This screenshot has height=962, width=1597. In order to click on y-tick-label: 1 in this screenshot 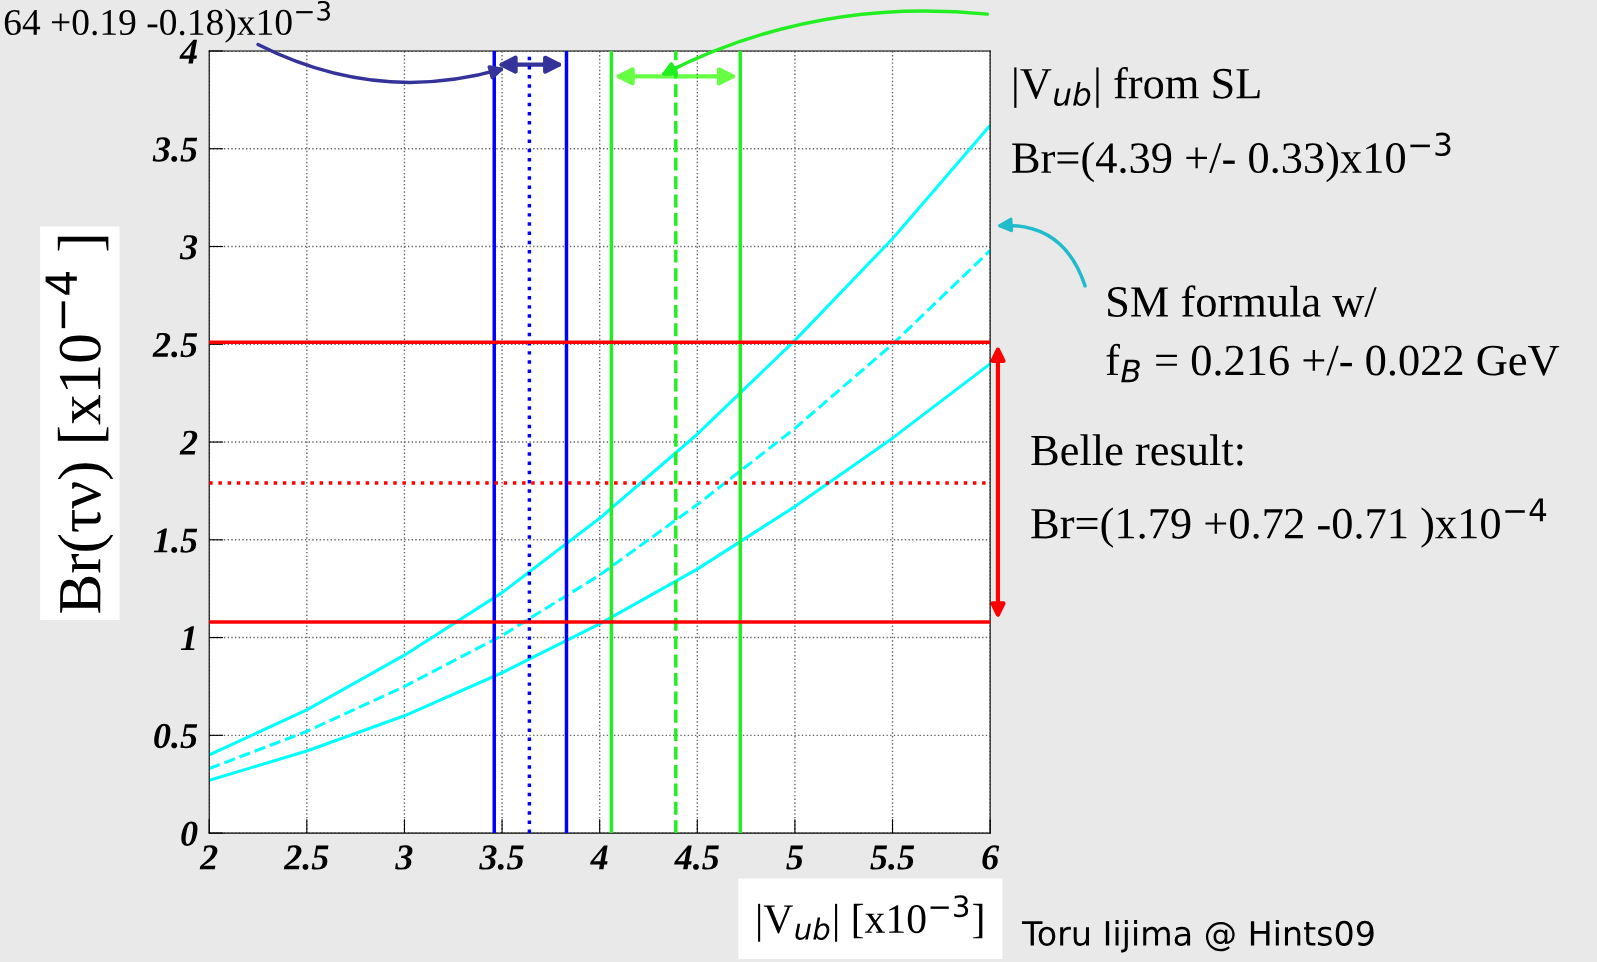, I will do `click(187, 638)`.